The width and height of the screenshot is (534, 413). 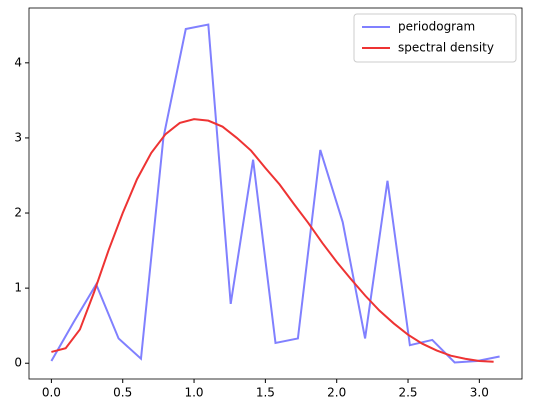 I want to click on legend-label: periodogram, so click(x=436, y=27).